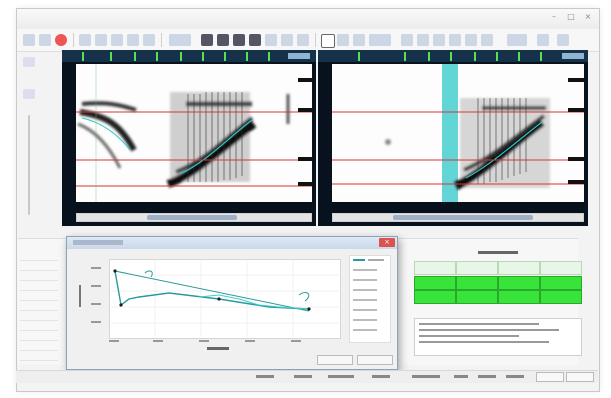  I want to click on copy-icon, so click(133, 40).